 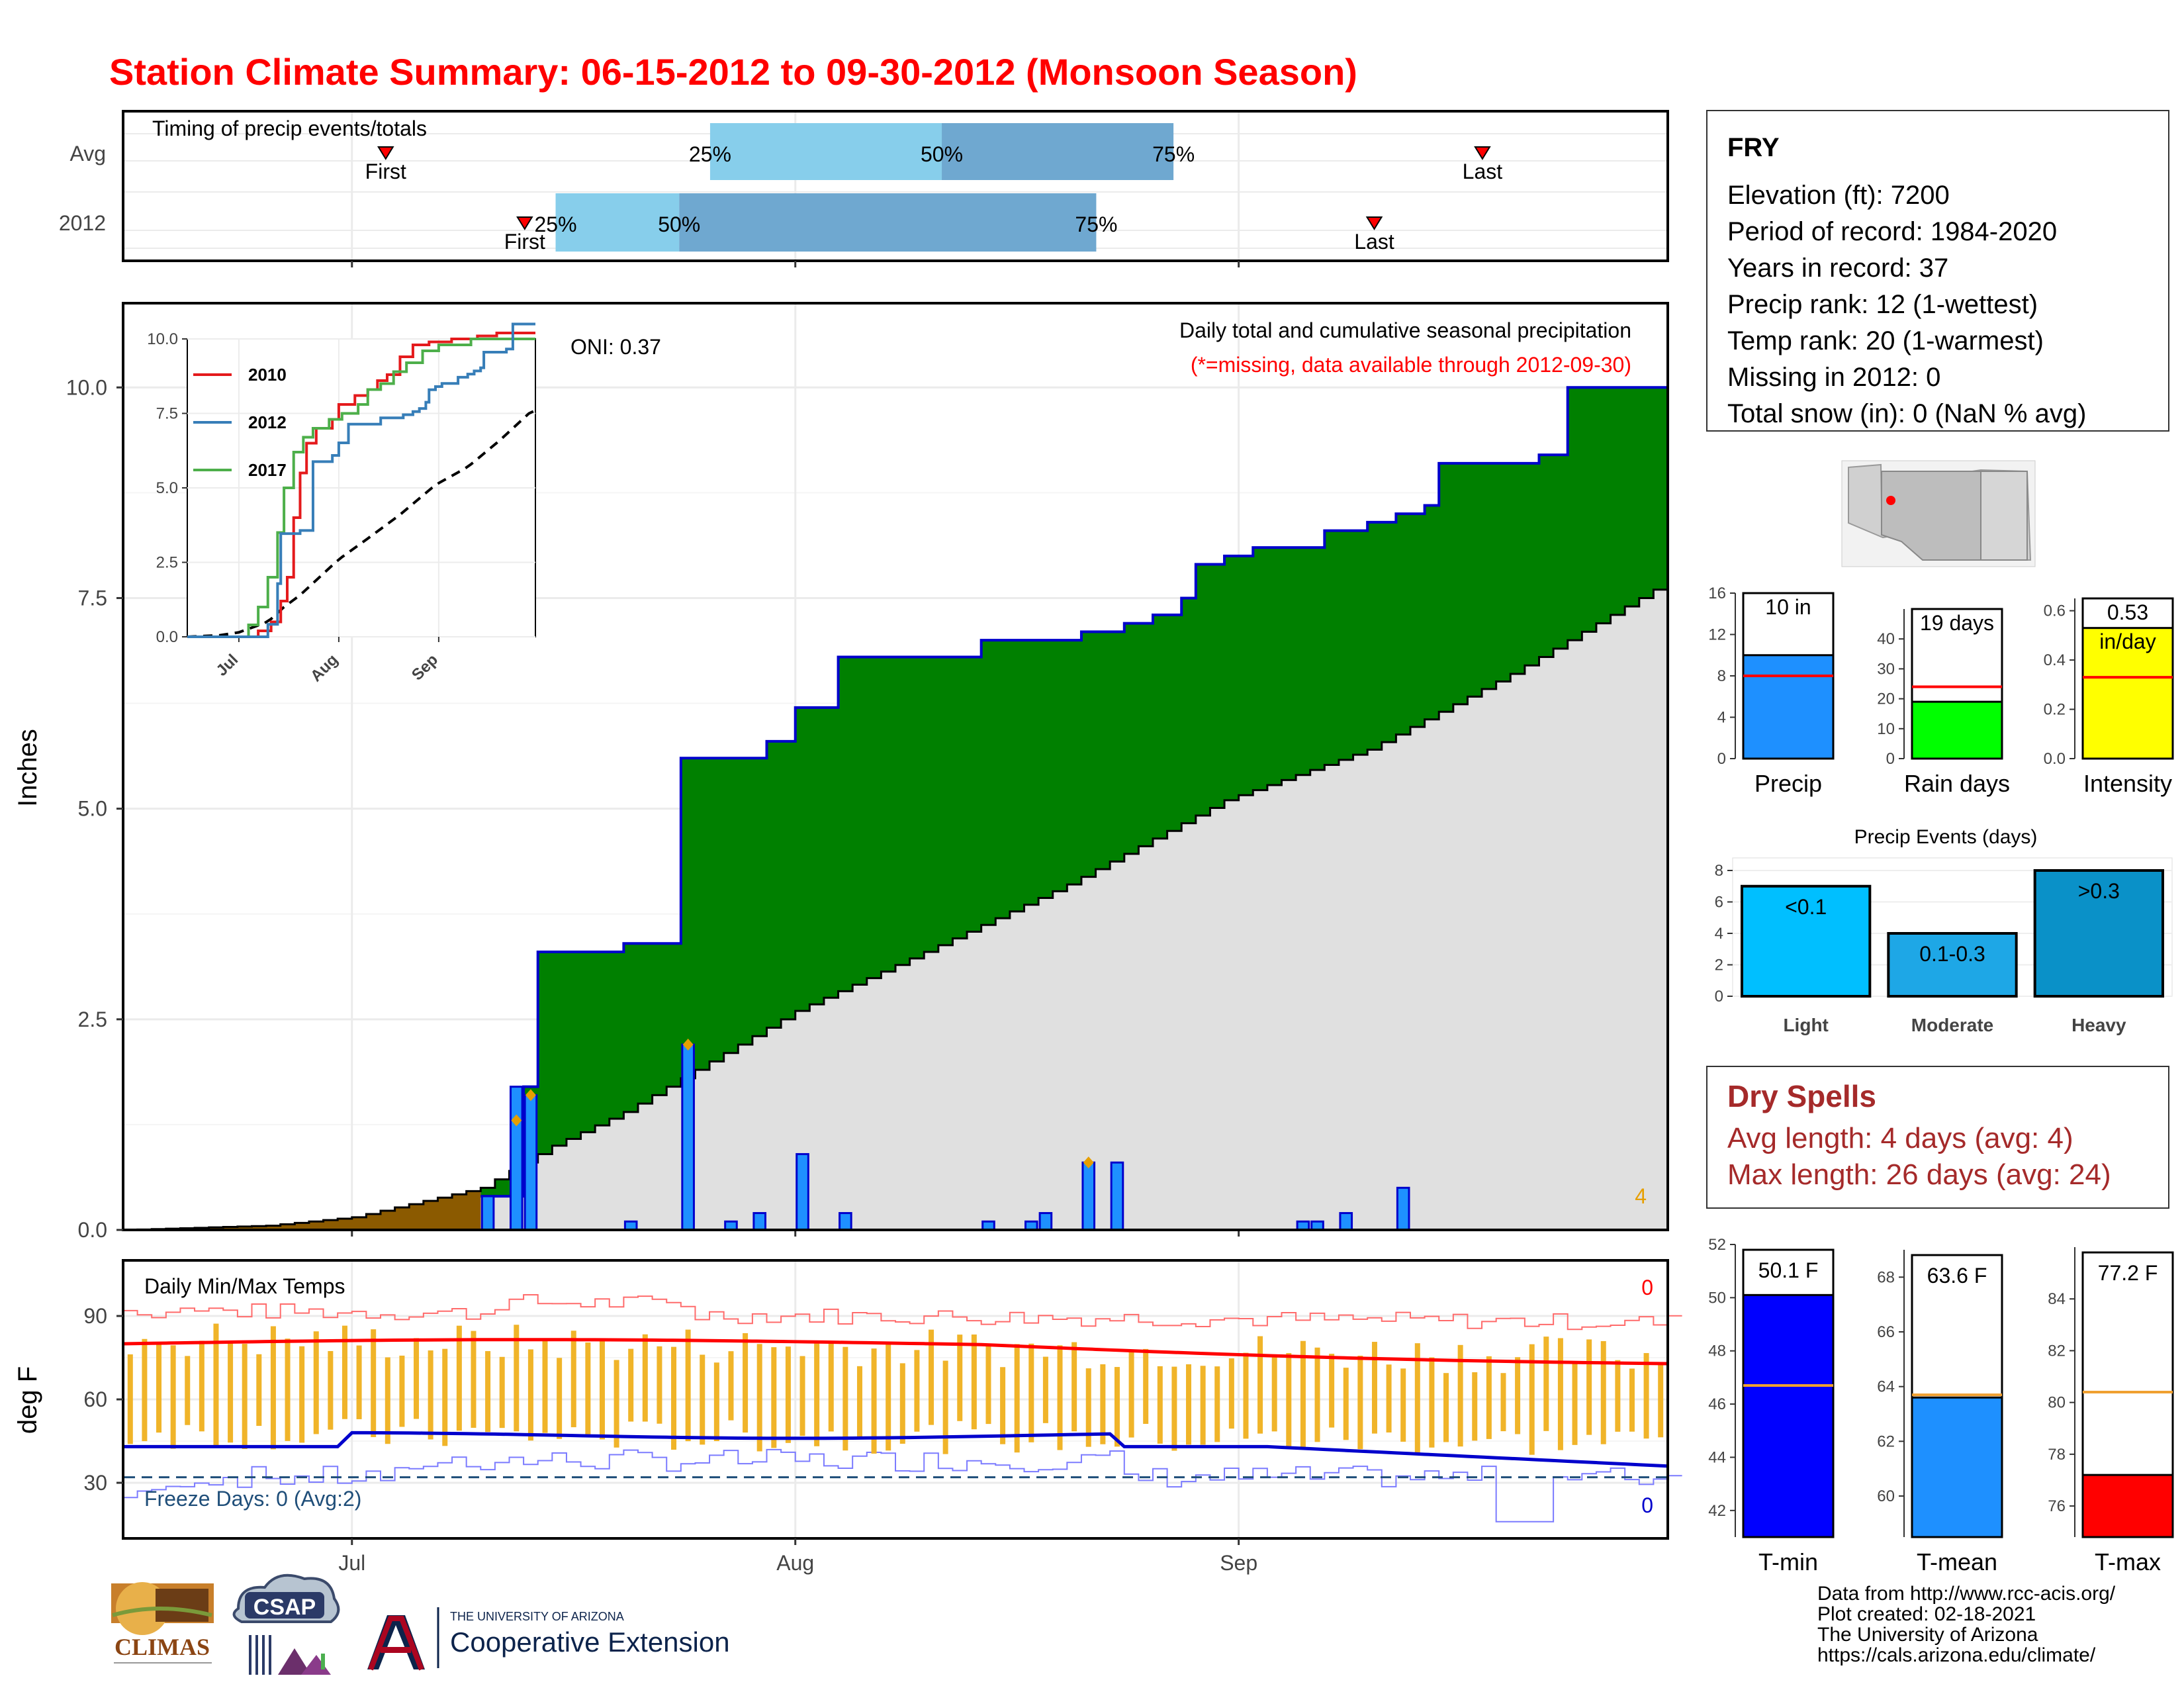 I want to click on y-tick-label: 46, so click(x=1717, y=1404).